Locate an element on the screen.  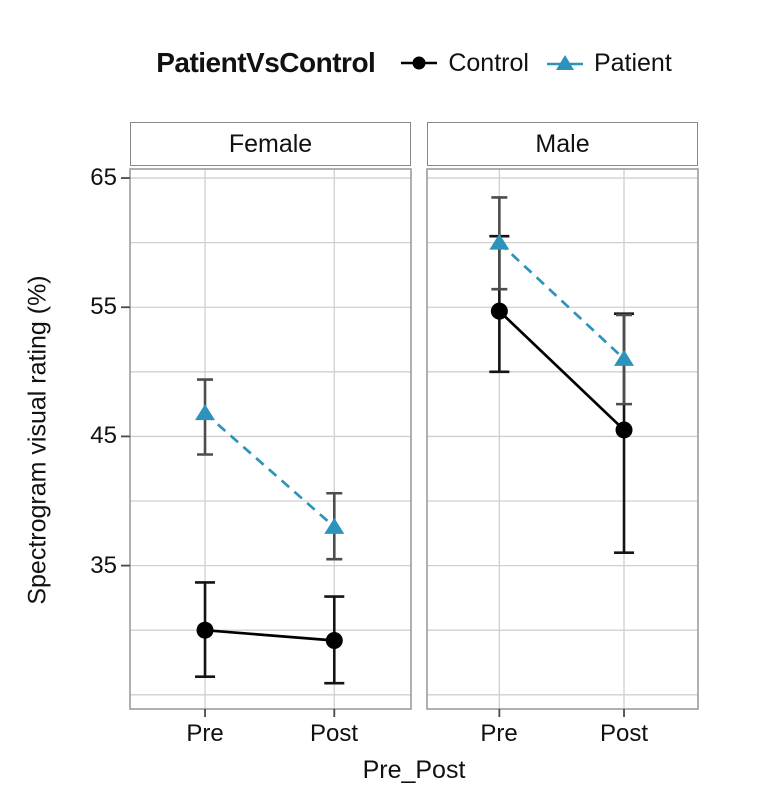
y-tick-label: 45 is located at coordinates (103, 435).